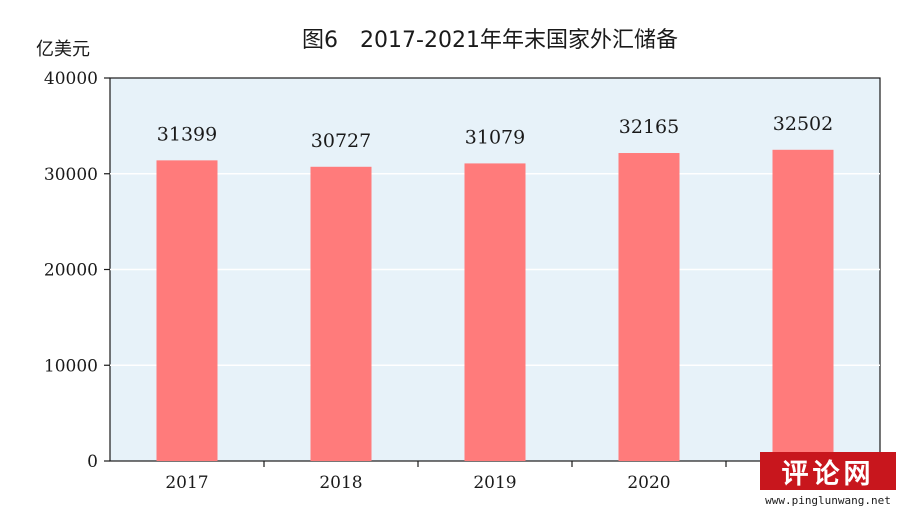 The height and width of the screenshot is (515, 900). What do you see at coordinates (803, 305) in the screenshot?
I see `bar-2021` at bounding box center [803, 305].